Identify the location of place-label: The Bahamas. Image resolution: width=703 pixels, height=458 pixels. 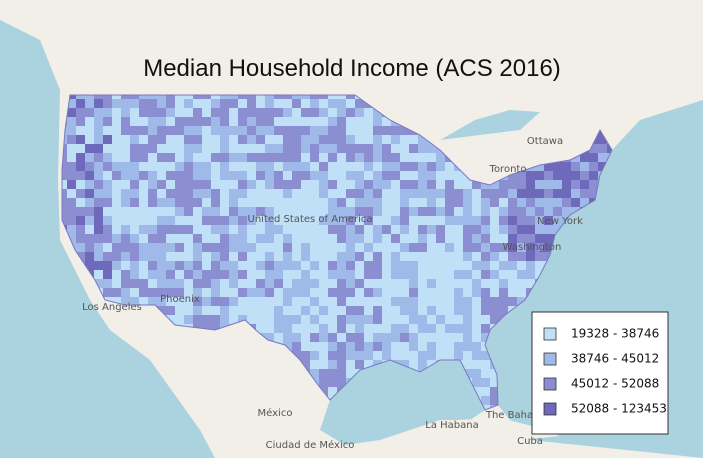
(519, 415).